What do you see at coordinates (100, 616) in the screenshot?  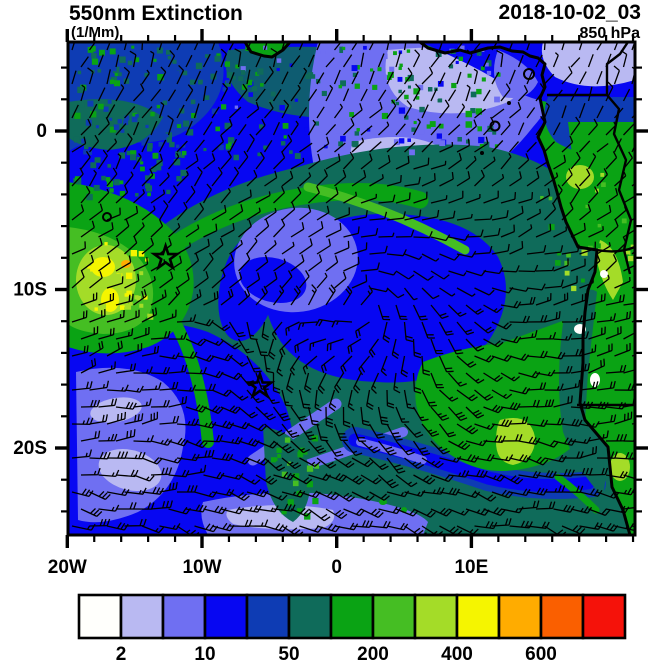 I see `colorbar-cell` at bounding box center [100, 616].